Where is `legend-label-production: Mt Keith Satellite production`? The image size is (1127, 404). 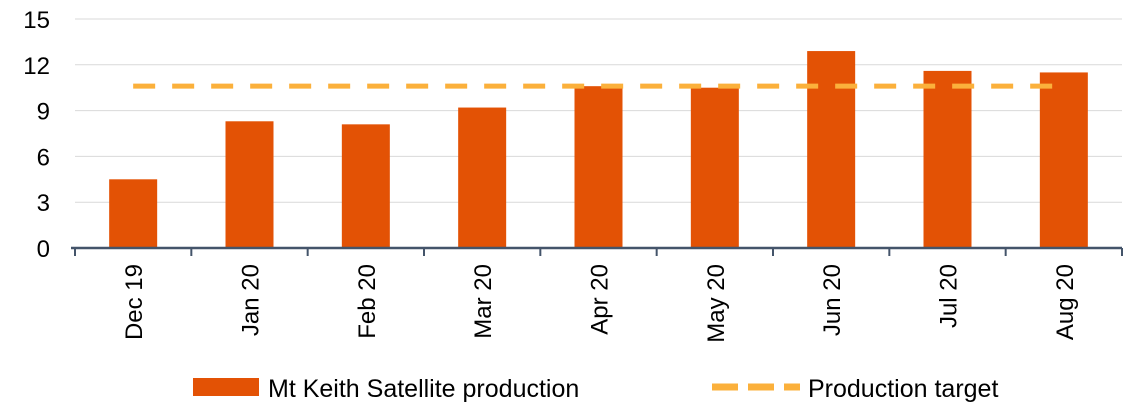 legend-label-production: Mt Keith Satellite production is located at coordinates (423, 389).